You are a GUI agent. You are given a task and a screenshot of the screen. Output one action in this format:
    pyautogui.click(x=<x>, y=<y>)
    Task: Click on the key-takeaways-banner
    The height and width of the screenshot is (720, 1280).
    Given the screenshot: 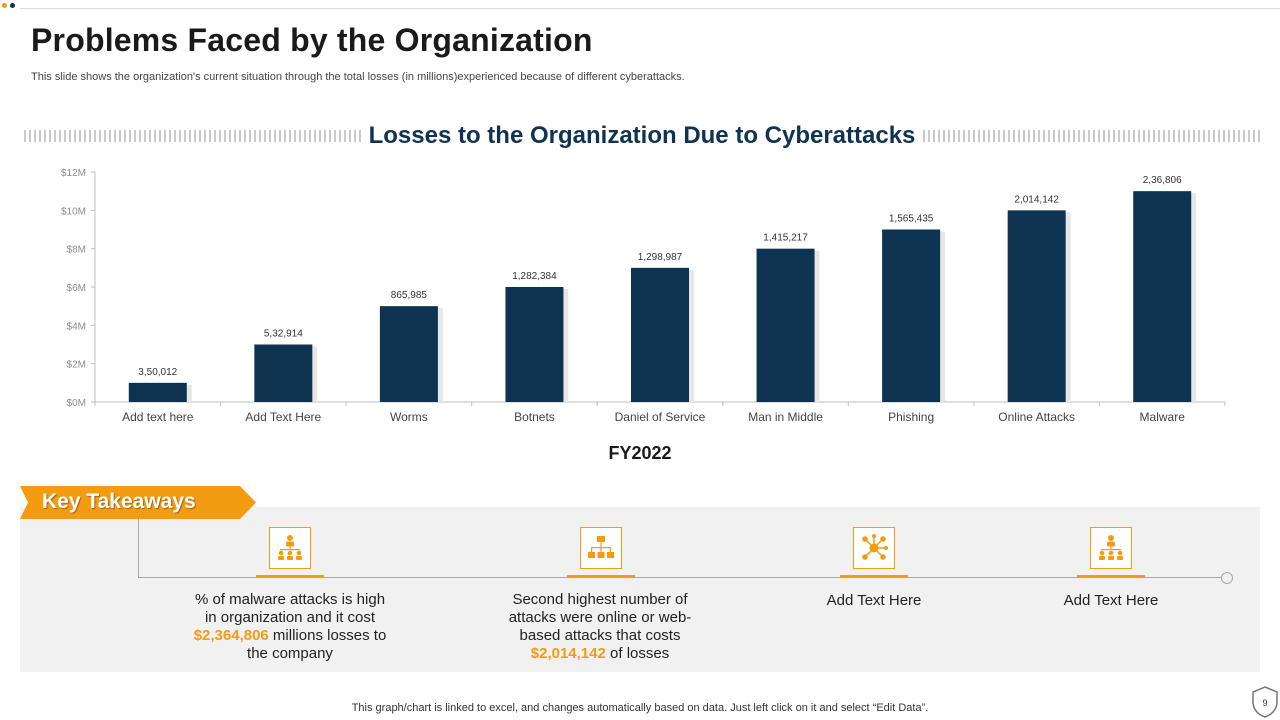 What is the action you would take?
    pyautogui.click(x=138, y=502)
    